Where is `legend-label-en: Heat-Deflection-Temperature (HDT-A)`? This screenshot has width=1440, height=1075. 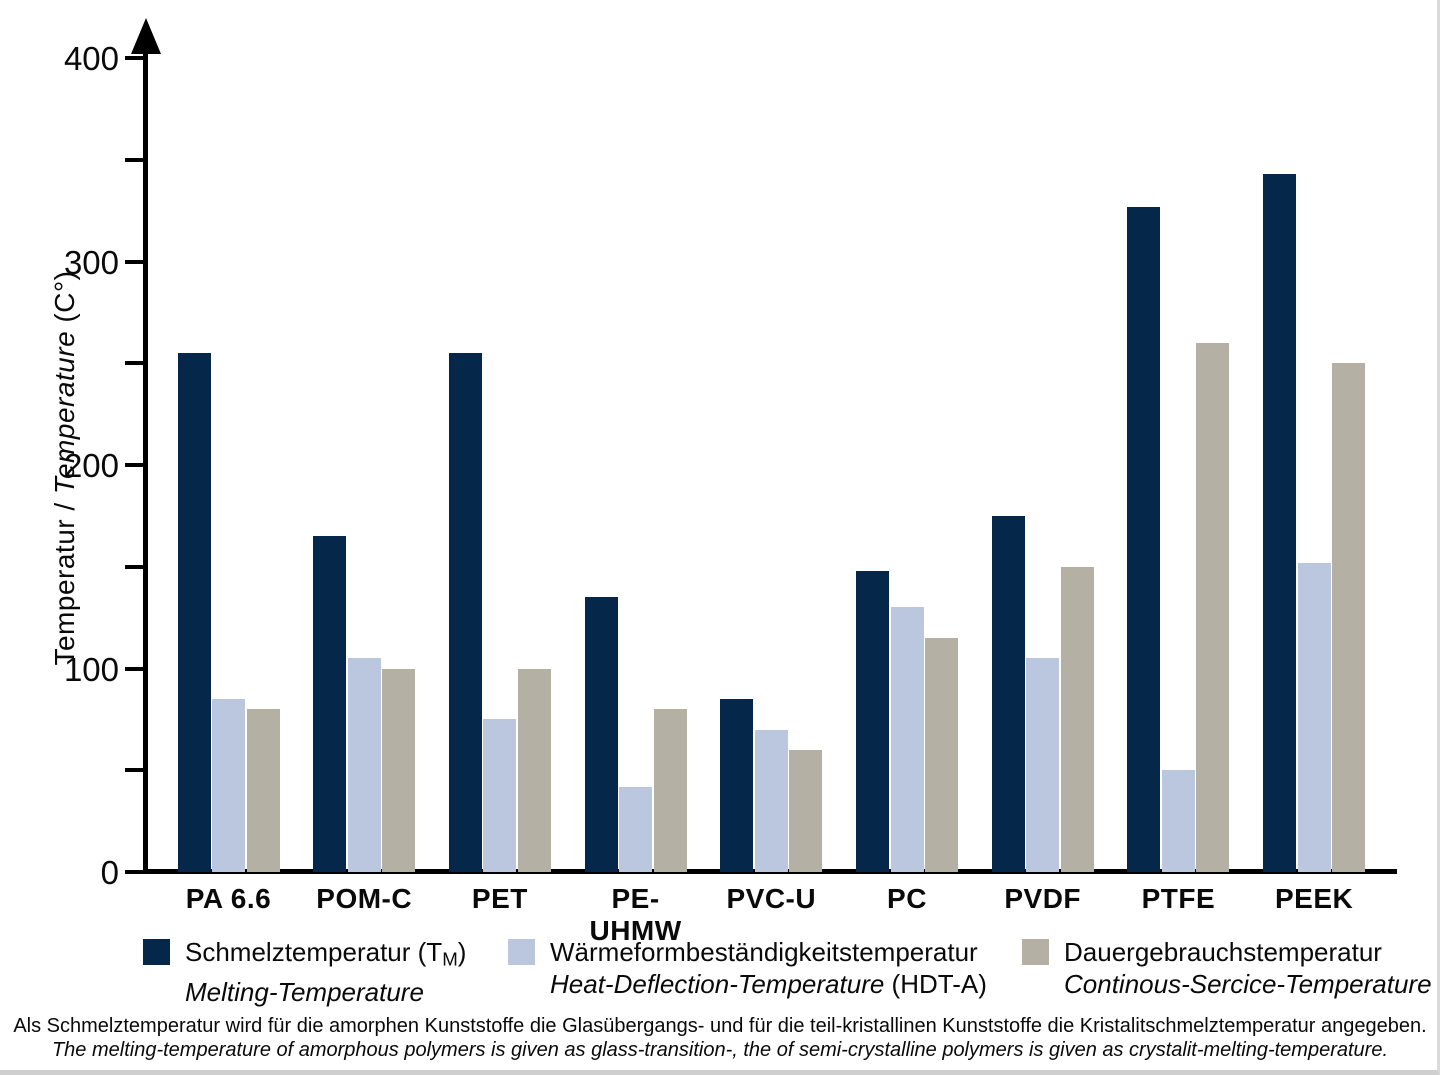
legend-label-en: Heat-Deflection-Temperature (HDT-A) is located at coordinates (768, 984).